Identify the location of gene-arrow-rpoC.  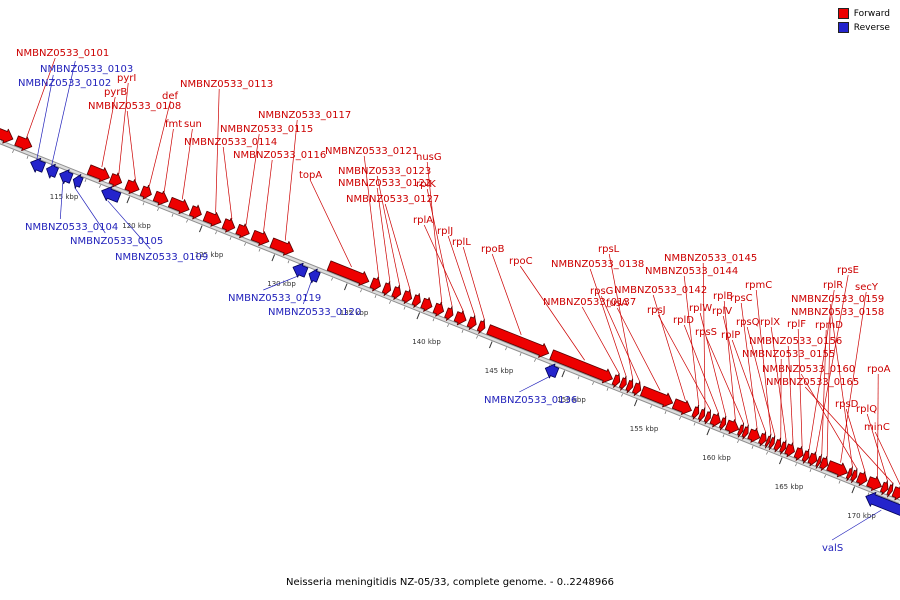
(581, 366).